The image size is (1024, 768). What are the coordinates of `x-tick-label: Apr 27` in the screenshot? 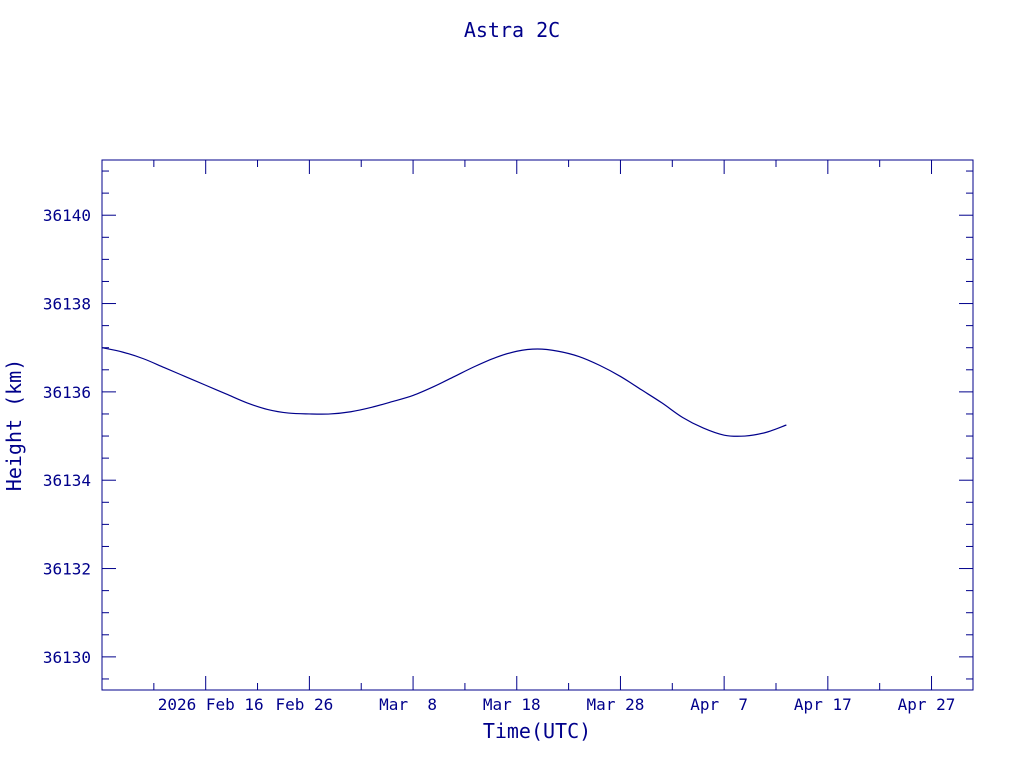 It's located at (927, 704).